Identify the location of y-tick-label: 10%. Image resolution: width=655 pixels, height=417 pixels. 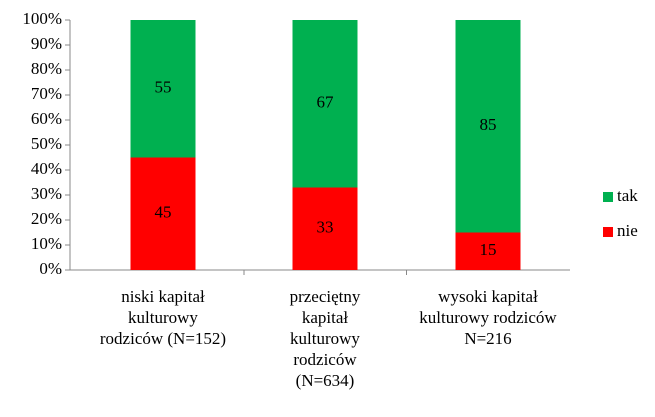
(46, 243).